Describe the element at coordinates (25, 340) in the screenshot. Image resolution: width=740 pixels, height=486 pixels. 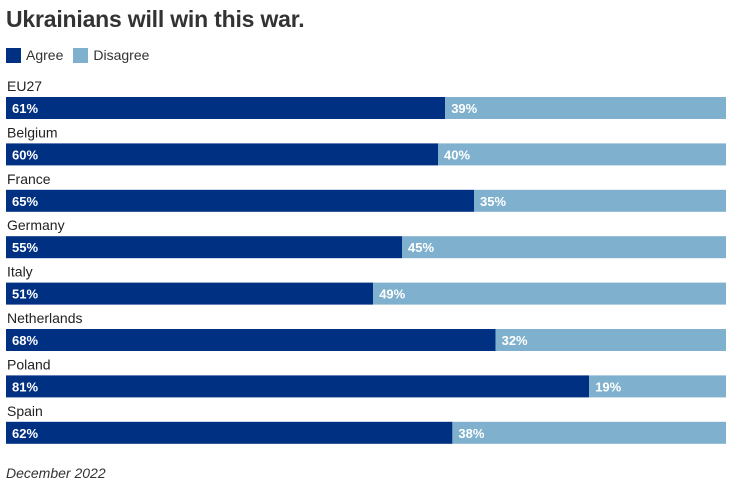
I see `data-label-agree-netherlands: 68%` at that location.